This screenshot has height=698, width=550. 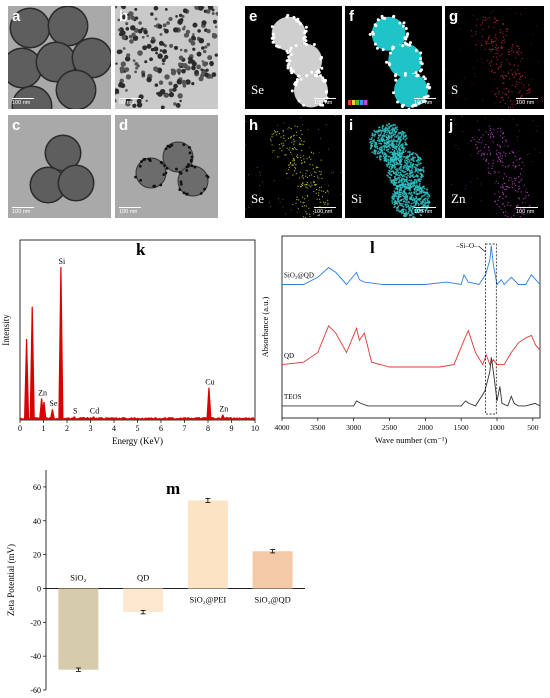 I want to click on x-tick-label: 2500, so click(x=389, y=427).